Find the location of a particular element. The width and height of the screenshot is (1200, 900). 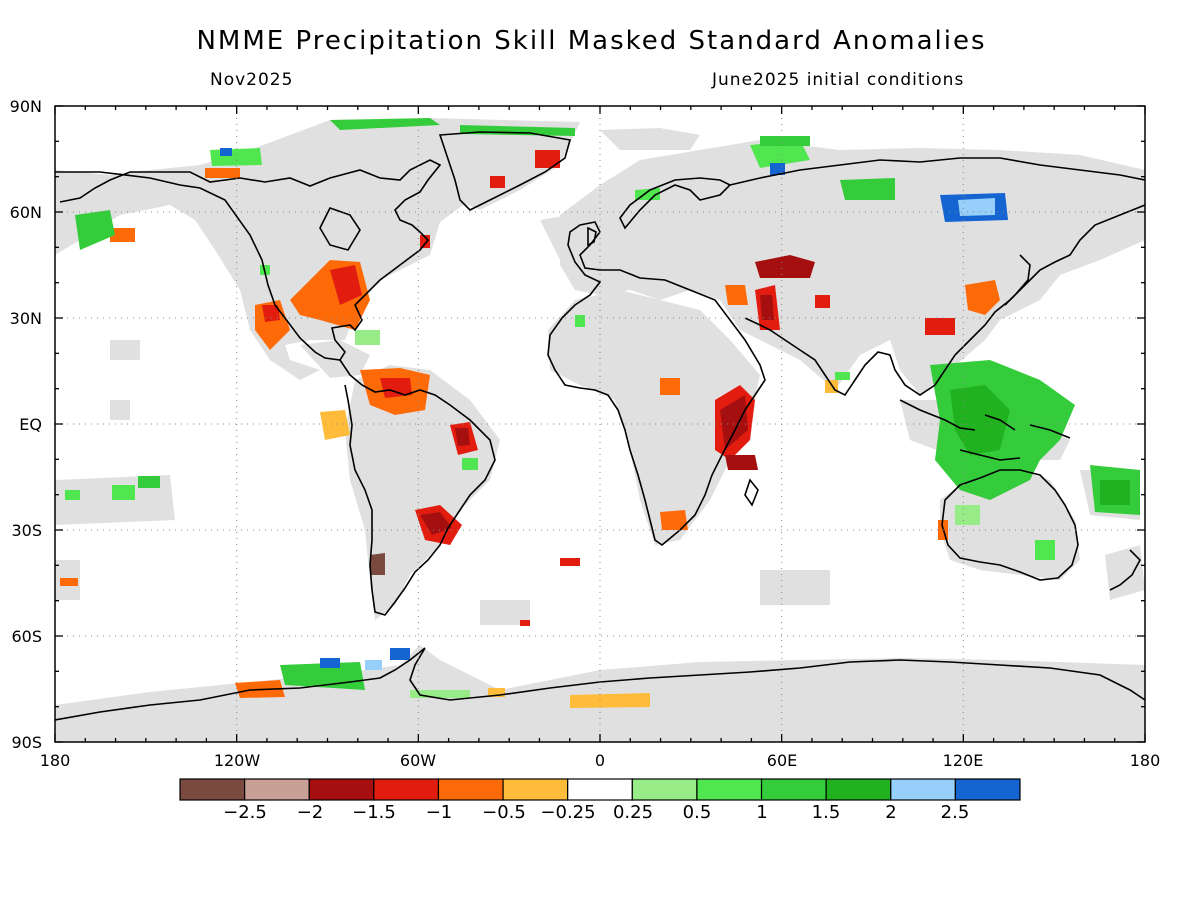

coast-central-america is located at coordinates (417, 487).